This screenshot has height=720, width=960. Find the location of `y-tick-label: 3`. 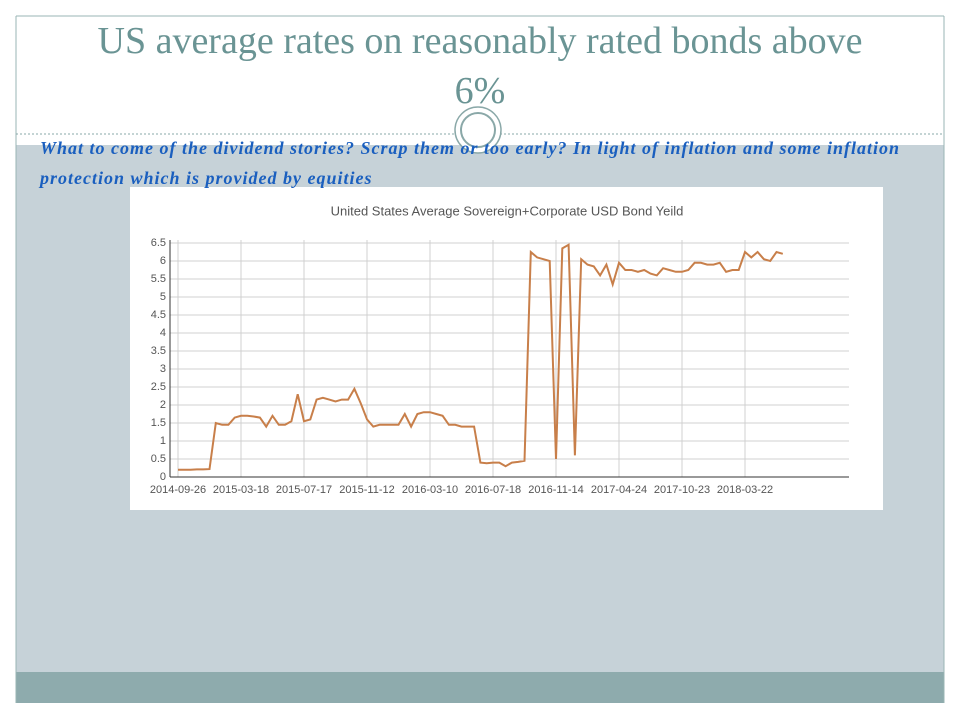

y-tick-label: 3 is located at coordinates (163, 369).